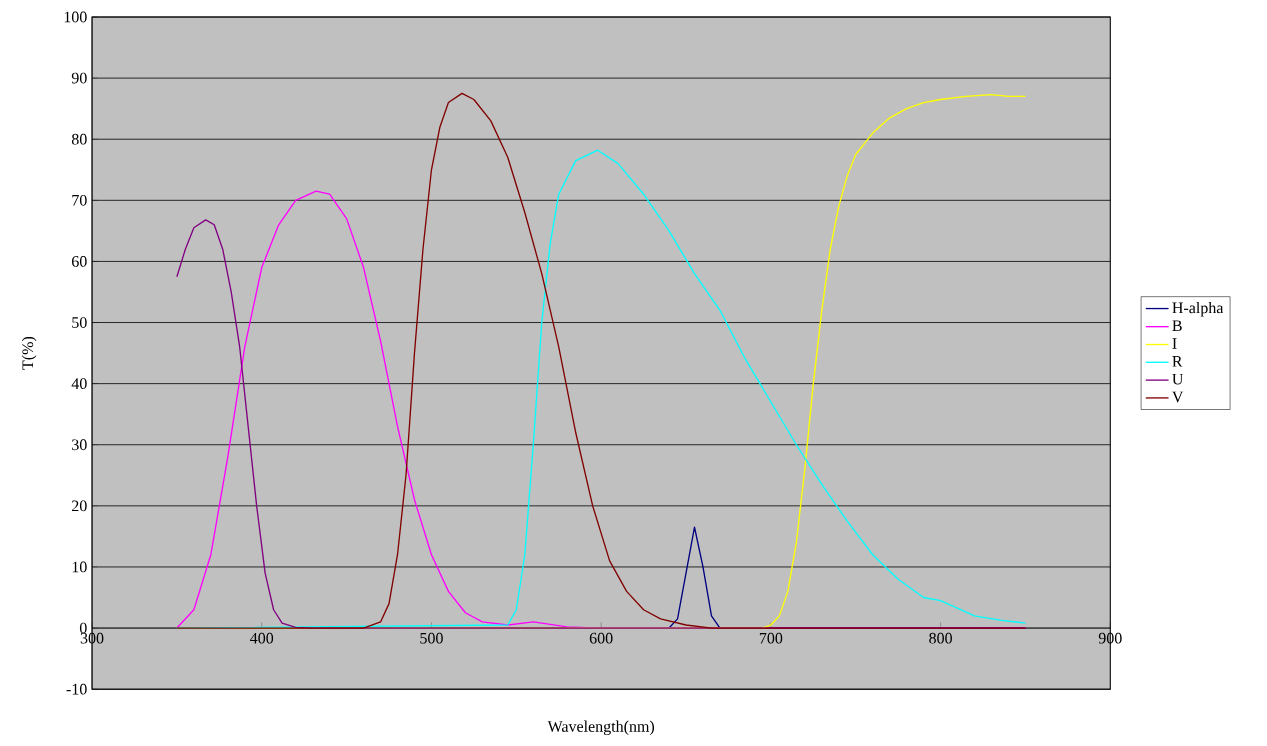  What do you see at coordinates (1198, 309) in the screenshot?
I see `legend-label: H-alpha` at bounding box center [1198, 309].